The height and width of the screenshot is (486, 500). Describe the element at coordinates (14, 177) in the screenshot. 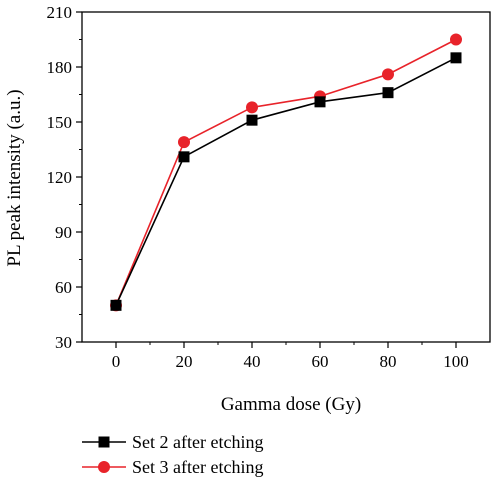

I see `y-axis-label: PL peak intensity (a.u.)` at that location.